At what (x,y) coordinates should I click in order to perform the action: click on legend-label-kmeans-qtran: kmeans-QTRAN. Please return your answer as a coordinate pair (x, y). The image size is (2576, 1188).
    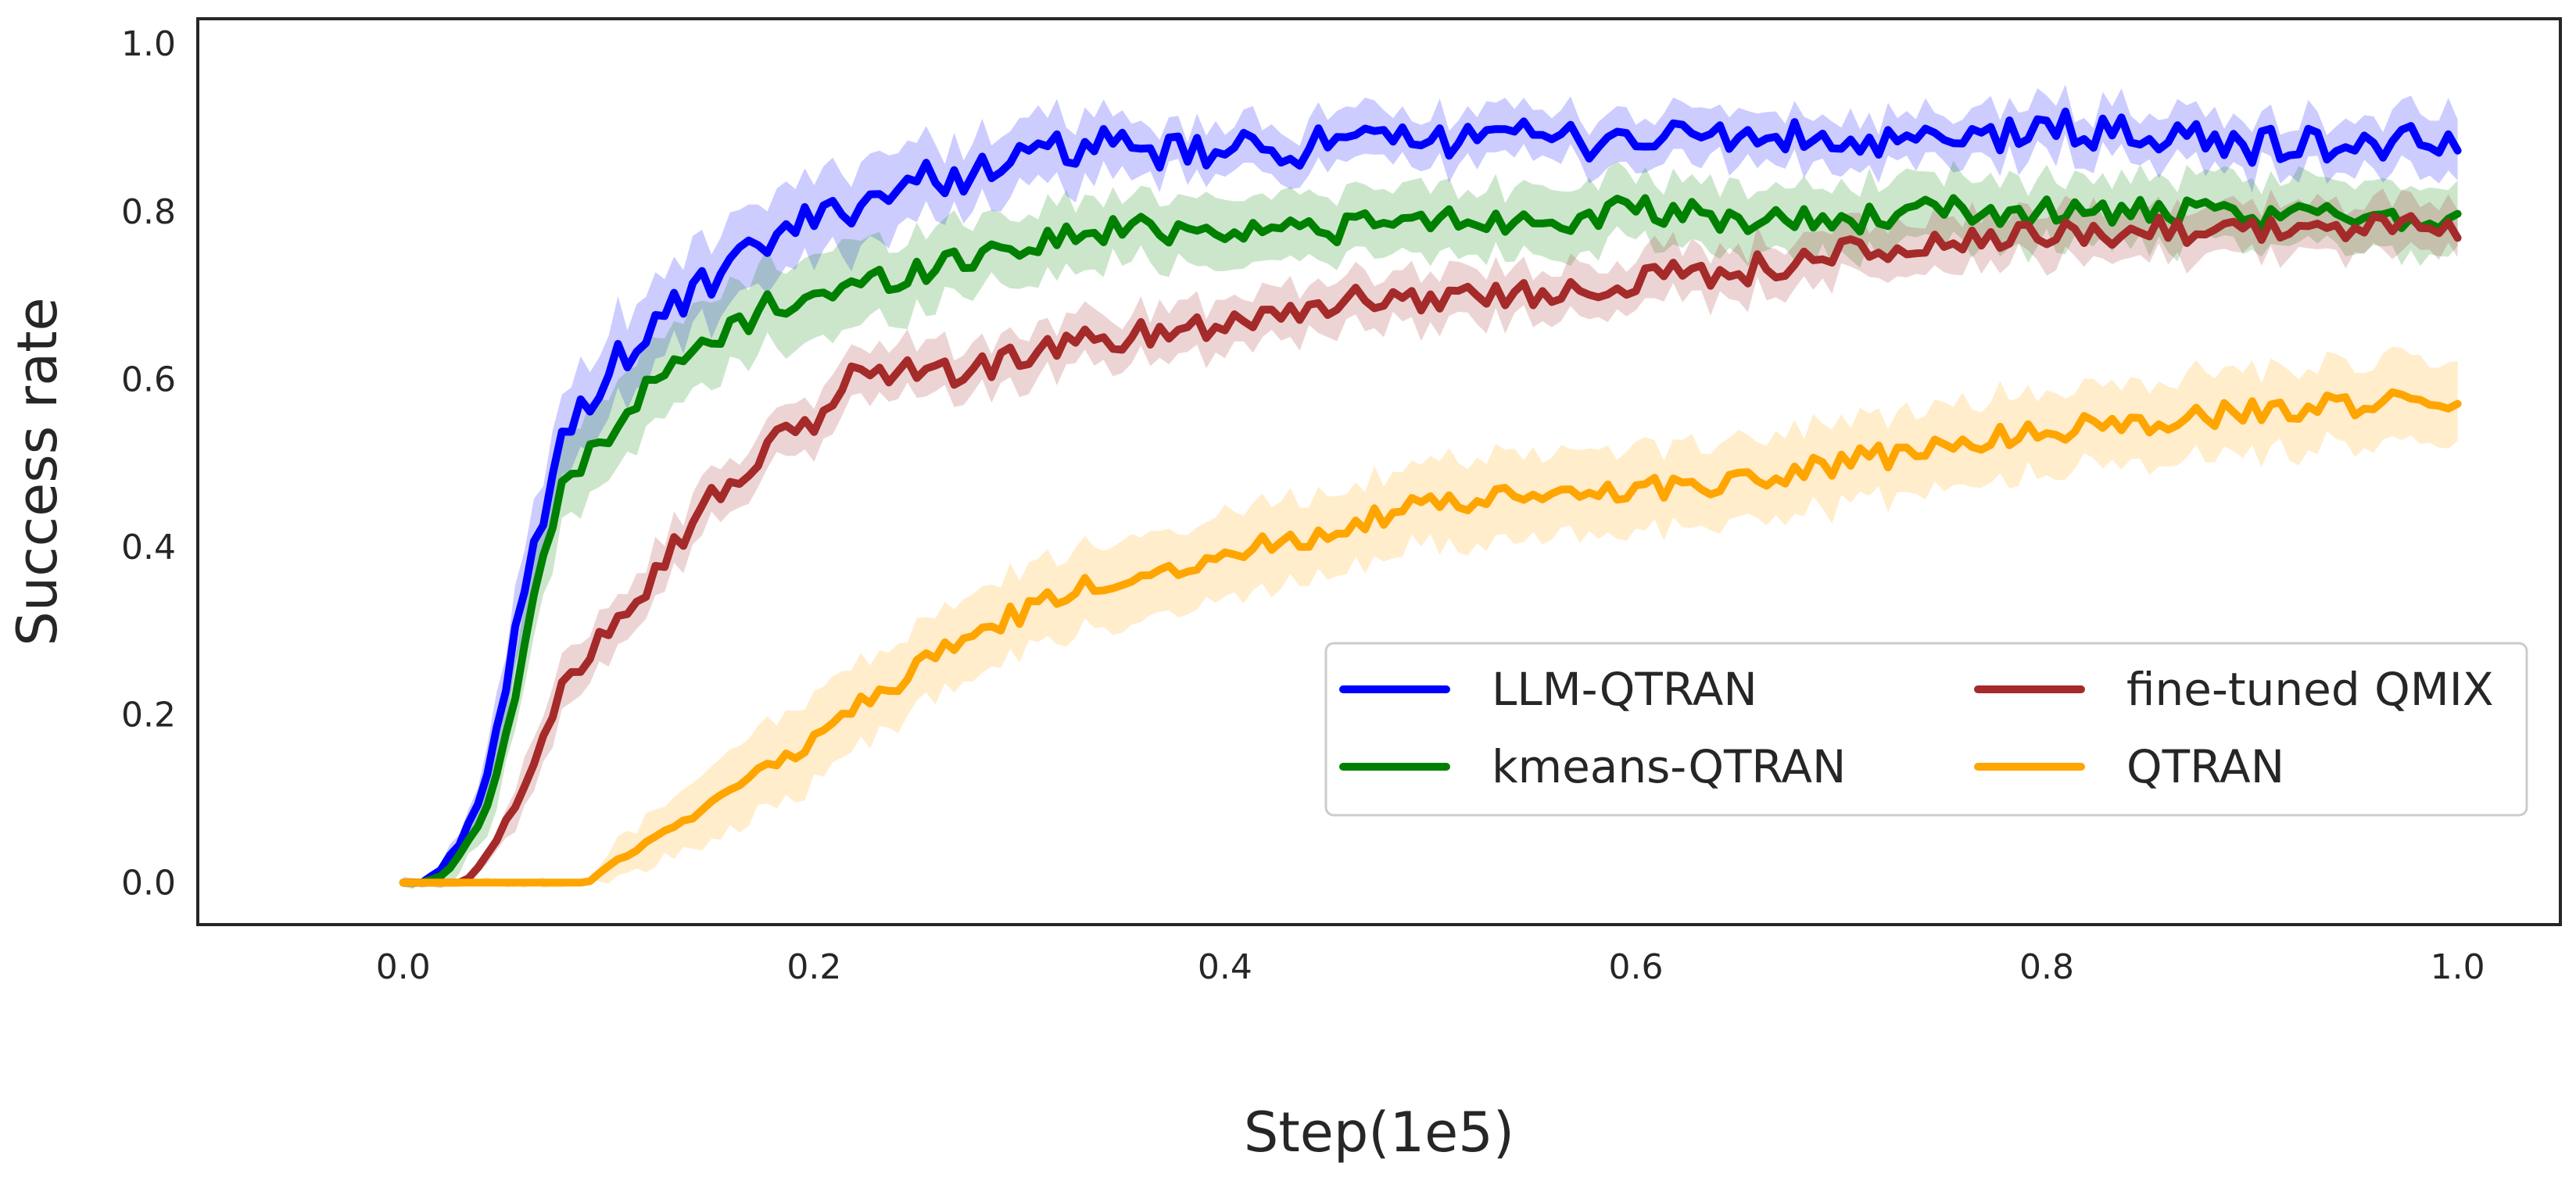
    Looking at the image, I should click on (1669, 766).